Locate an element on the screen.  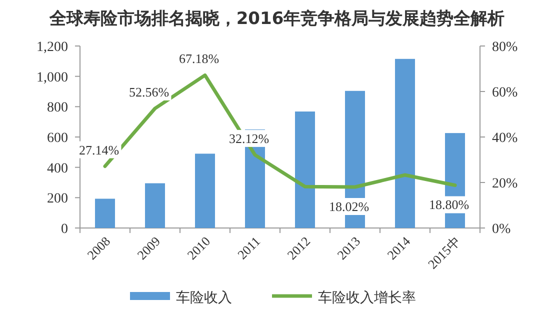
data-label: 27.14% is located at coordinates (99, 150).